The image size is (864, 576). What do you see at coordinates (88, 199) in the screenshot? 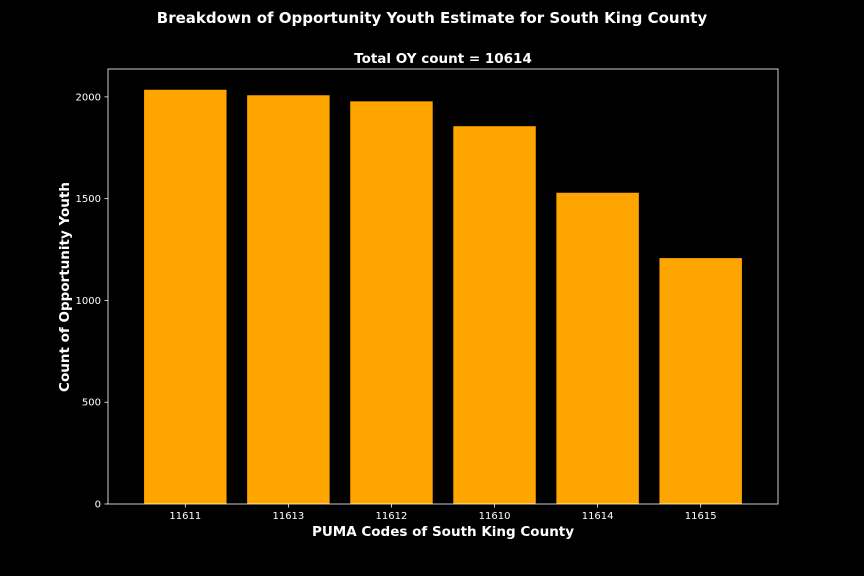
I see `y-tick-label: 1500` at bounding box center [88, 199].